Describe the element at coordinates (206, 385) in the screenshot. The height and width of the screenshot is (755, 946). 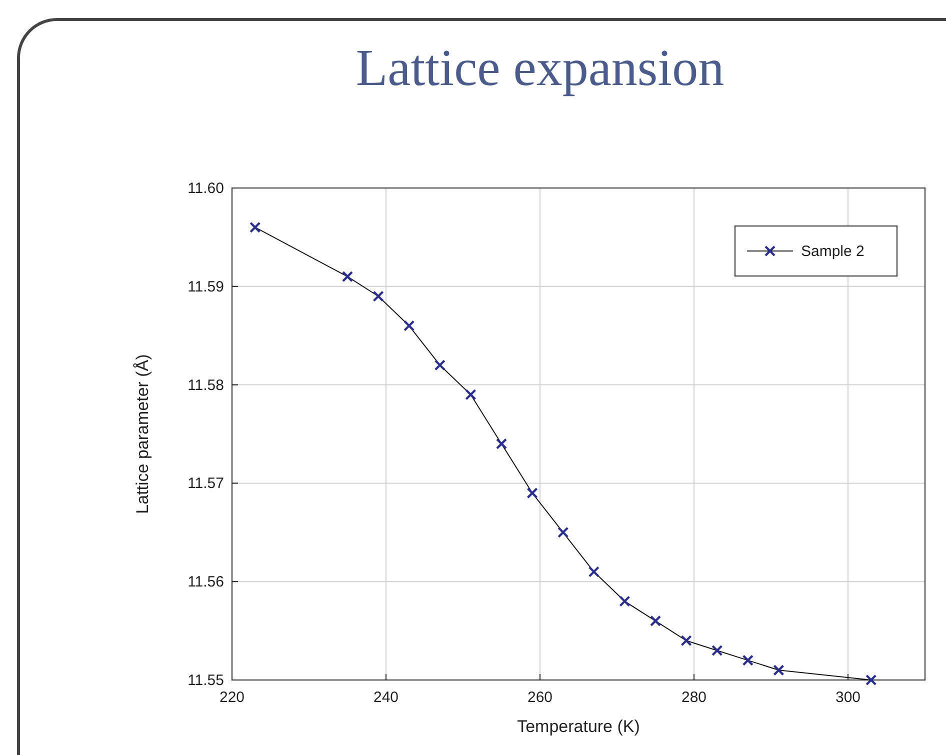
I see `y-tick-label: 11.58` at that location.